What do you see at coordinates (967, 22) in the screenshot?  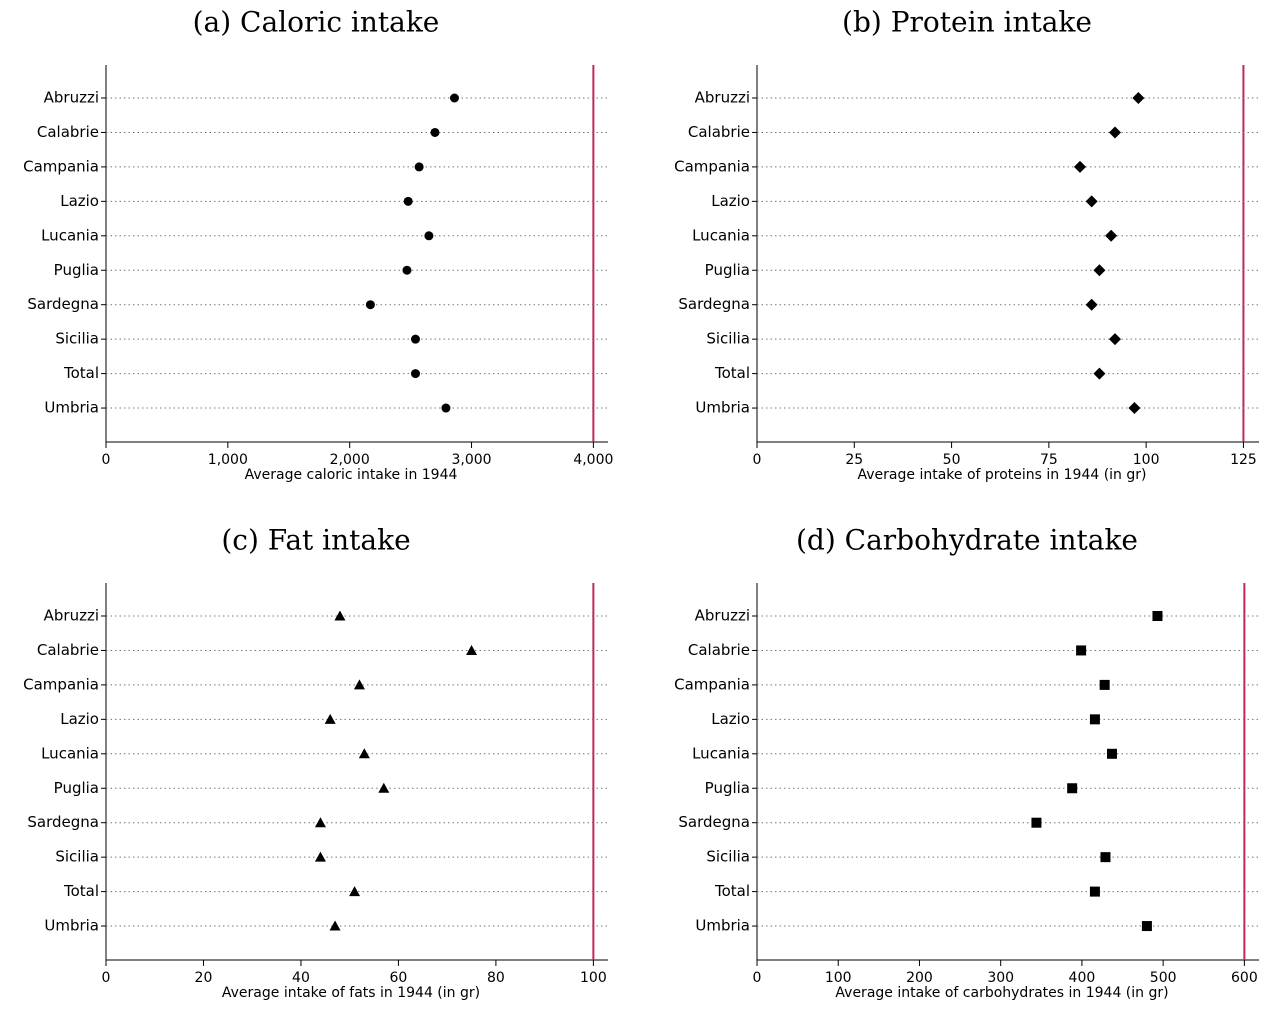 I see `chart-title: (b) Protein intake` at bounding box center [967, 22].